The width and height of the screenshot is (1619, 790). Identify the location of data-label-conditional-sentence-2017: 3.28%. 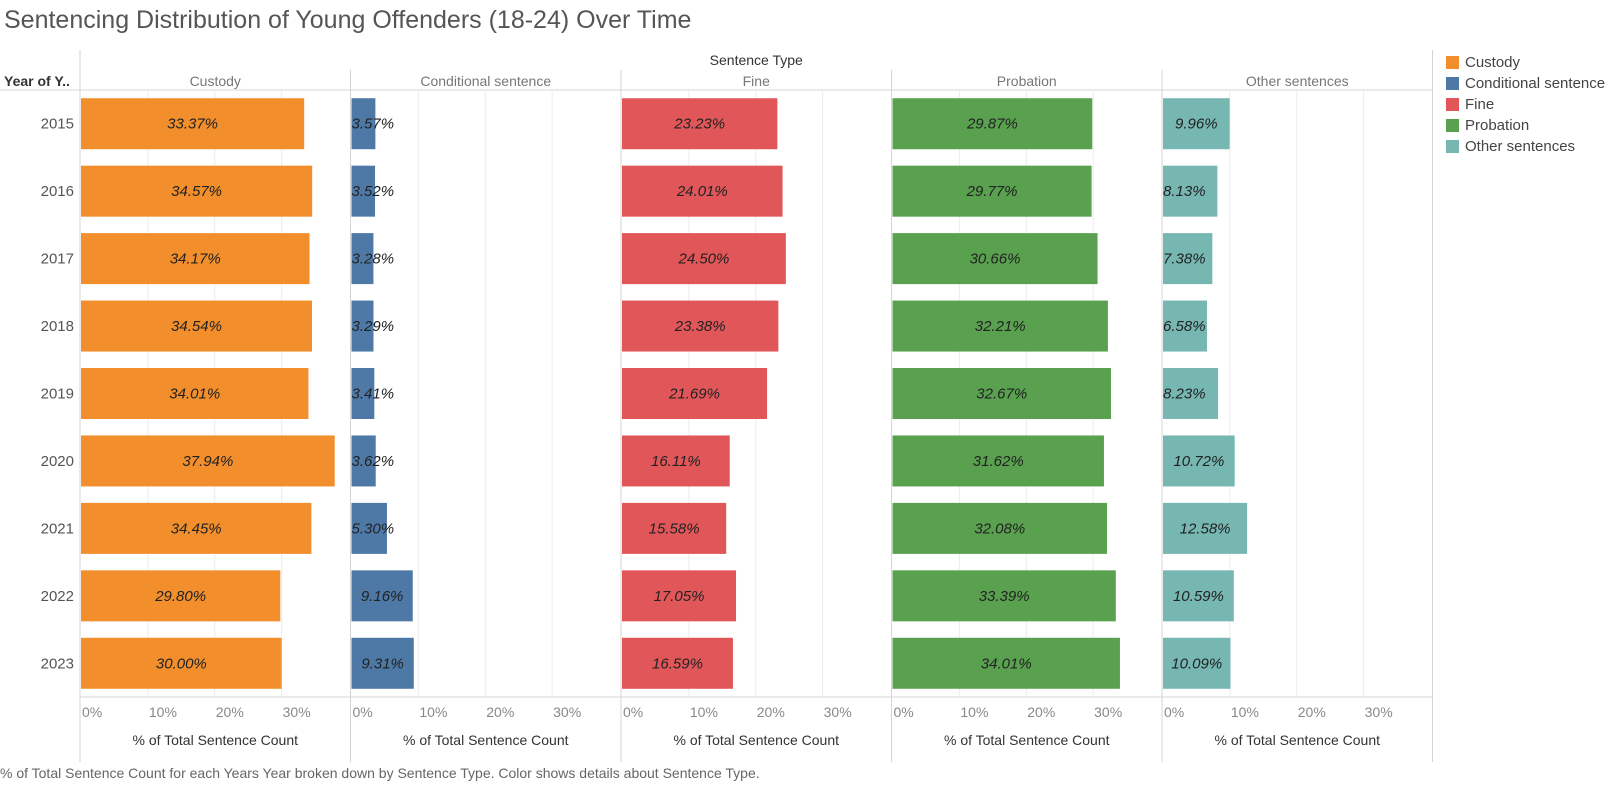
(373, 259).